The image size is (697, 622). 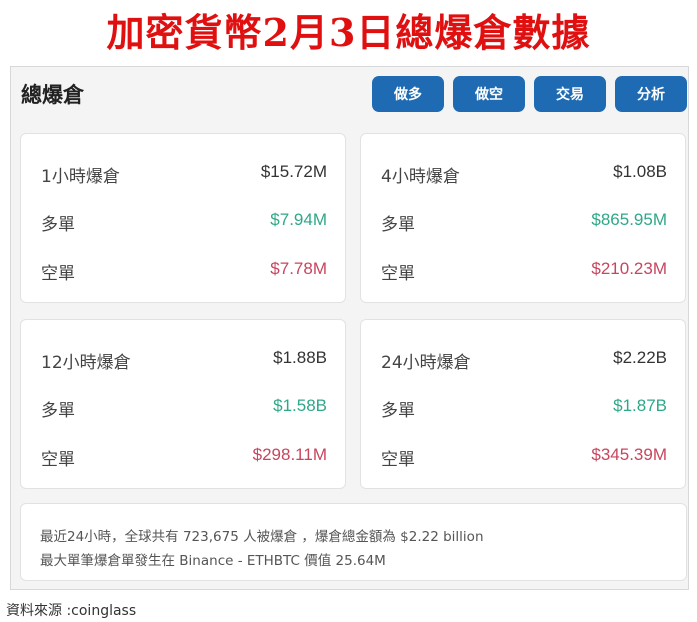 I want to click on card-24h: 24小時爆倉 $2.22B 多單 $1.87B 空單 $345.39M, so click(x=523, y=404).